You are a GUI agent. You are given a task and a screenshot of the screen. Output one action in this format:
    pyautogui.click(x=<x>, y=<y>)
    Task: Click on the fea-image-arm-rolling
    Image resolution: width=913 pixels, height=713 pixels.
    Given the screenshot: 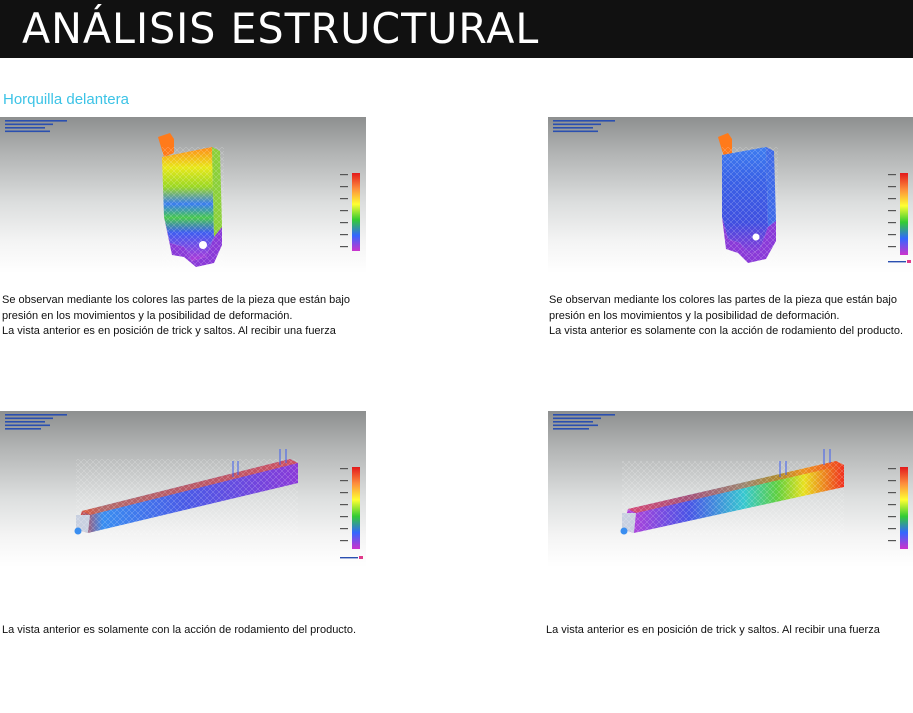 What is the action you would take?
    pyautogui.click(x=183, y=489)
    